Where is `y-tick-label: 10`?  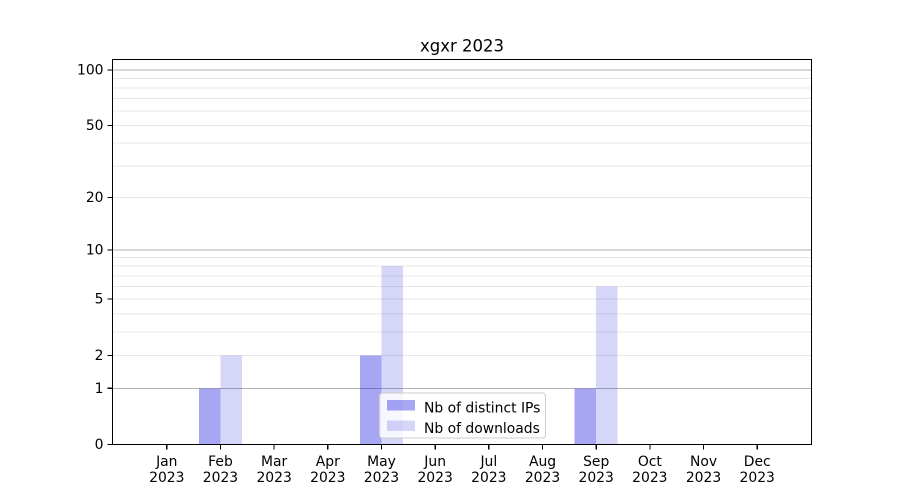
y-tick-label: 10 is located at coordinates (95, 250).